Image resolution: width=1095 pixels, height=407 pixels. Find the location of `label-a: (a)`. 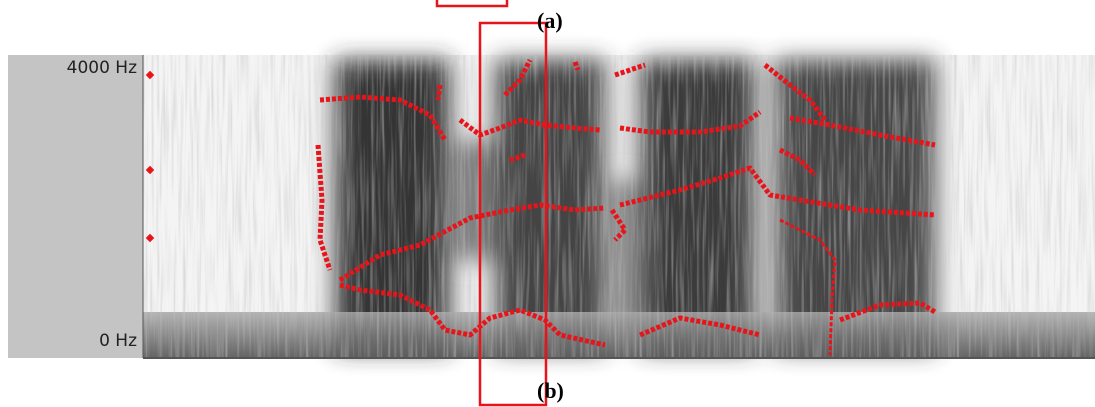

label-a: (a) is located at coordinates (550, 20).